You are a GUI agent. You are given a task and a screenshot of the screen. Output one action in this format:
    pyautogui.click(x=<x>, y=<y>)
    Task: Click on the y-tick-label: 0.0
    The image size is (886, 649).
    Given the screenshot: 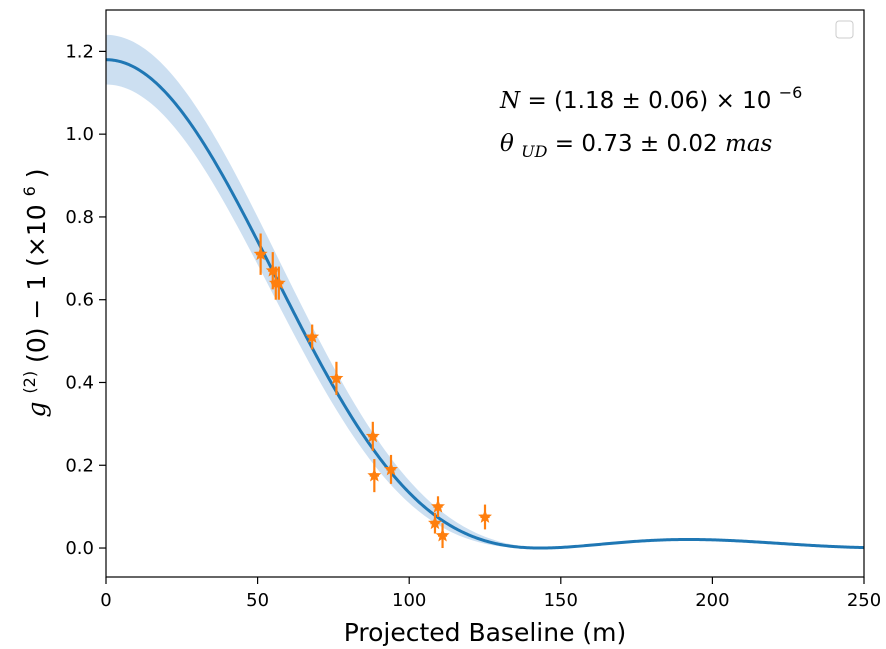 What is the action you would take?
    pyautogui.click(x=79, y=548)
    